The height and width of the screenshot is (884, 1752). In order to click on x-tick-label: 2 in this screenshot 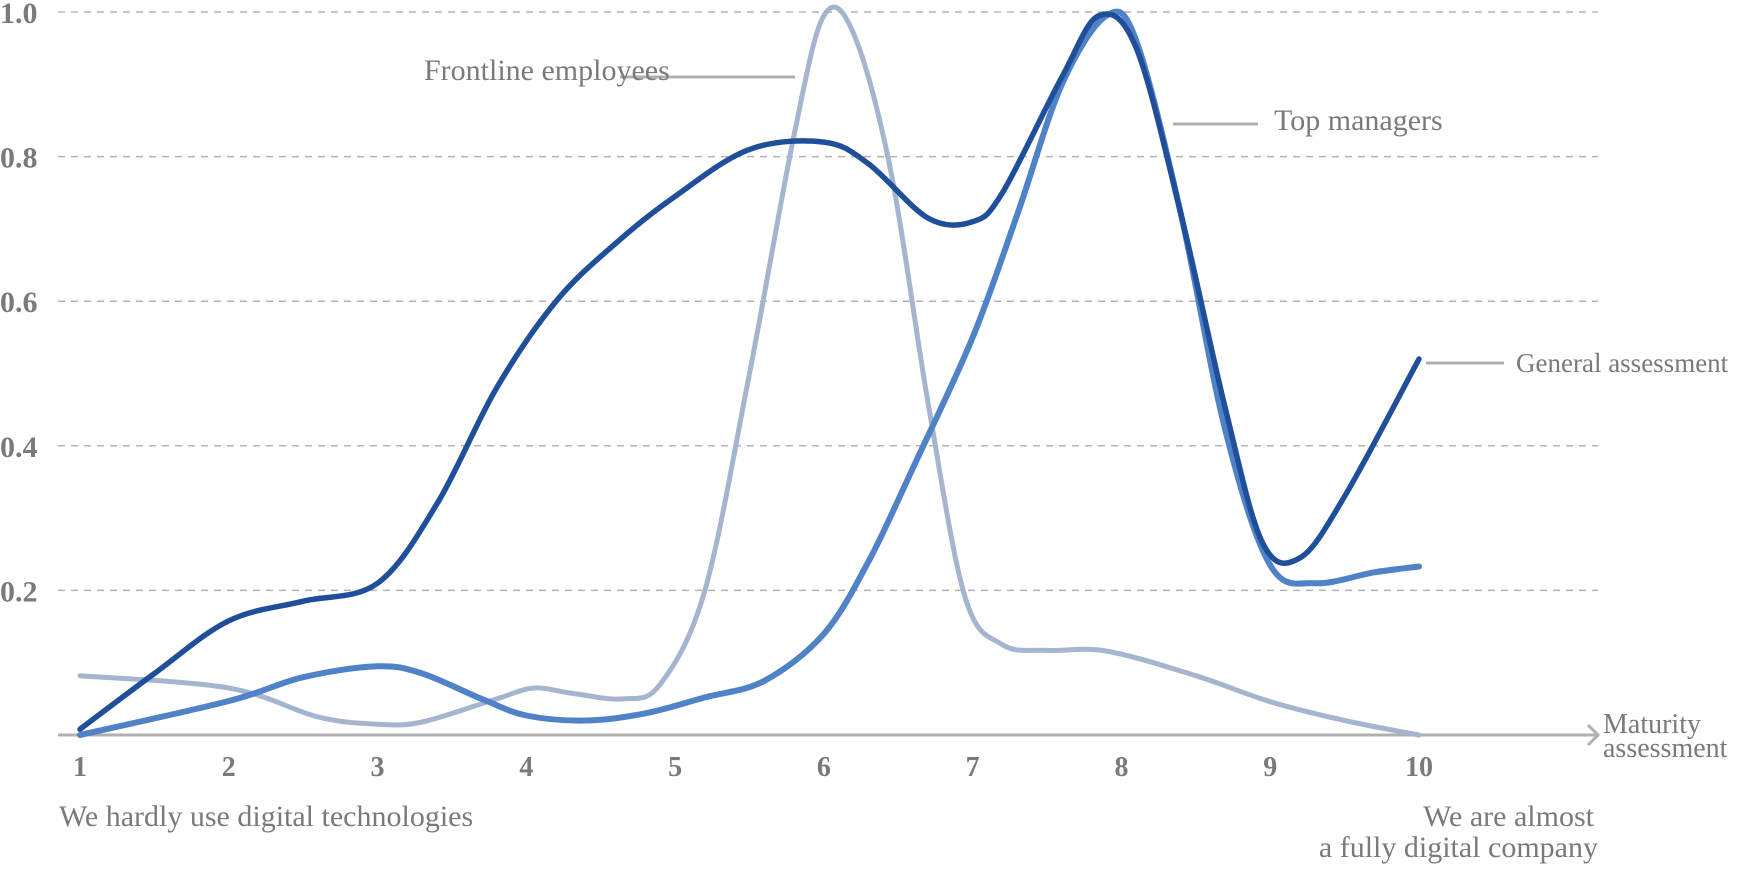, I will do `click(229, 767)`.